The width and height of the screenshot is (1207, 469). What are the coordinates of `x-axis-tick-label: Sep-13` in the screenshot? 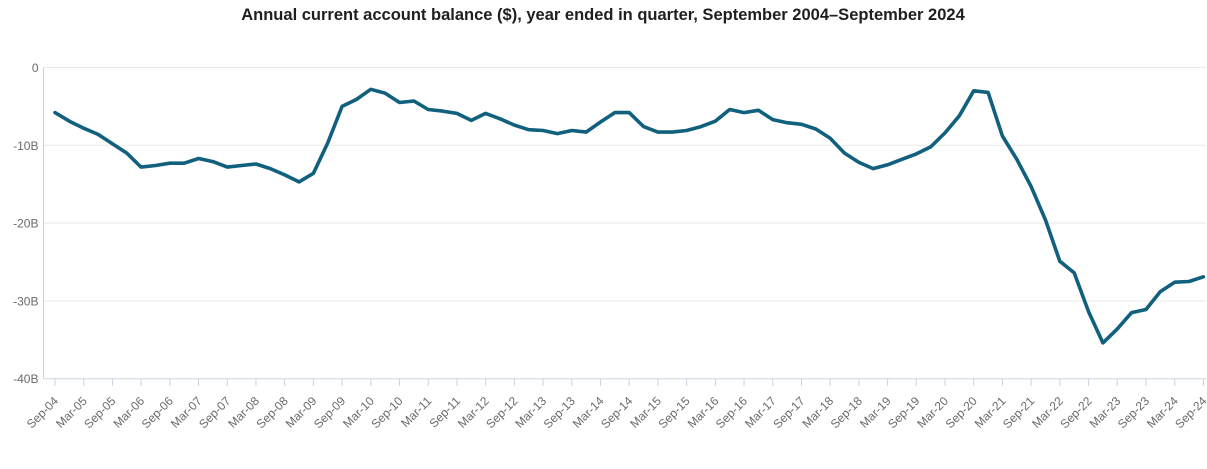 It's located at (559, 412).